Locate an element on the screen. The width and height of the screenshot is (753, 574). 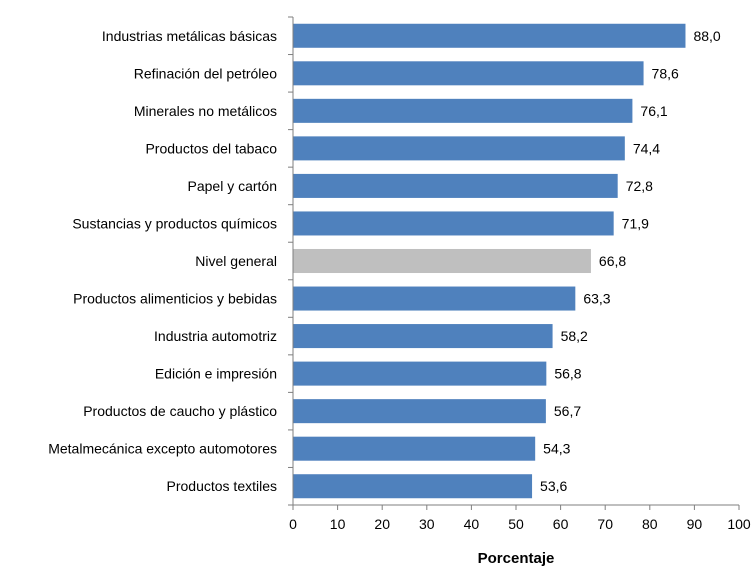
x-tick-label: 40 is located at coordinates (472, 524).